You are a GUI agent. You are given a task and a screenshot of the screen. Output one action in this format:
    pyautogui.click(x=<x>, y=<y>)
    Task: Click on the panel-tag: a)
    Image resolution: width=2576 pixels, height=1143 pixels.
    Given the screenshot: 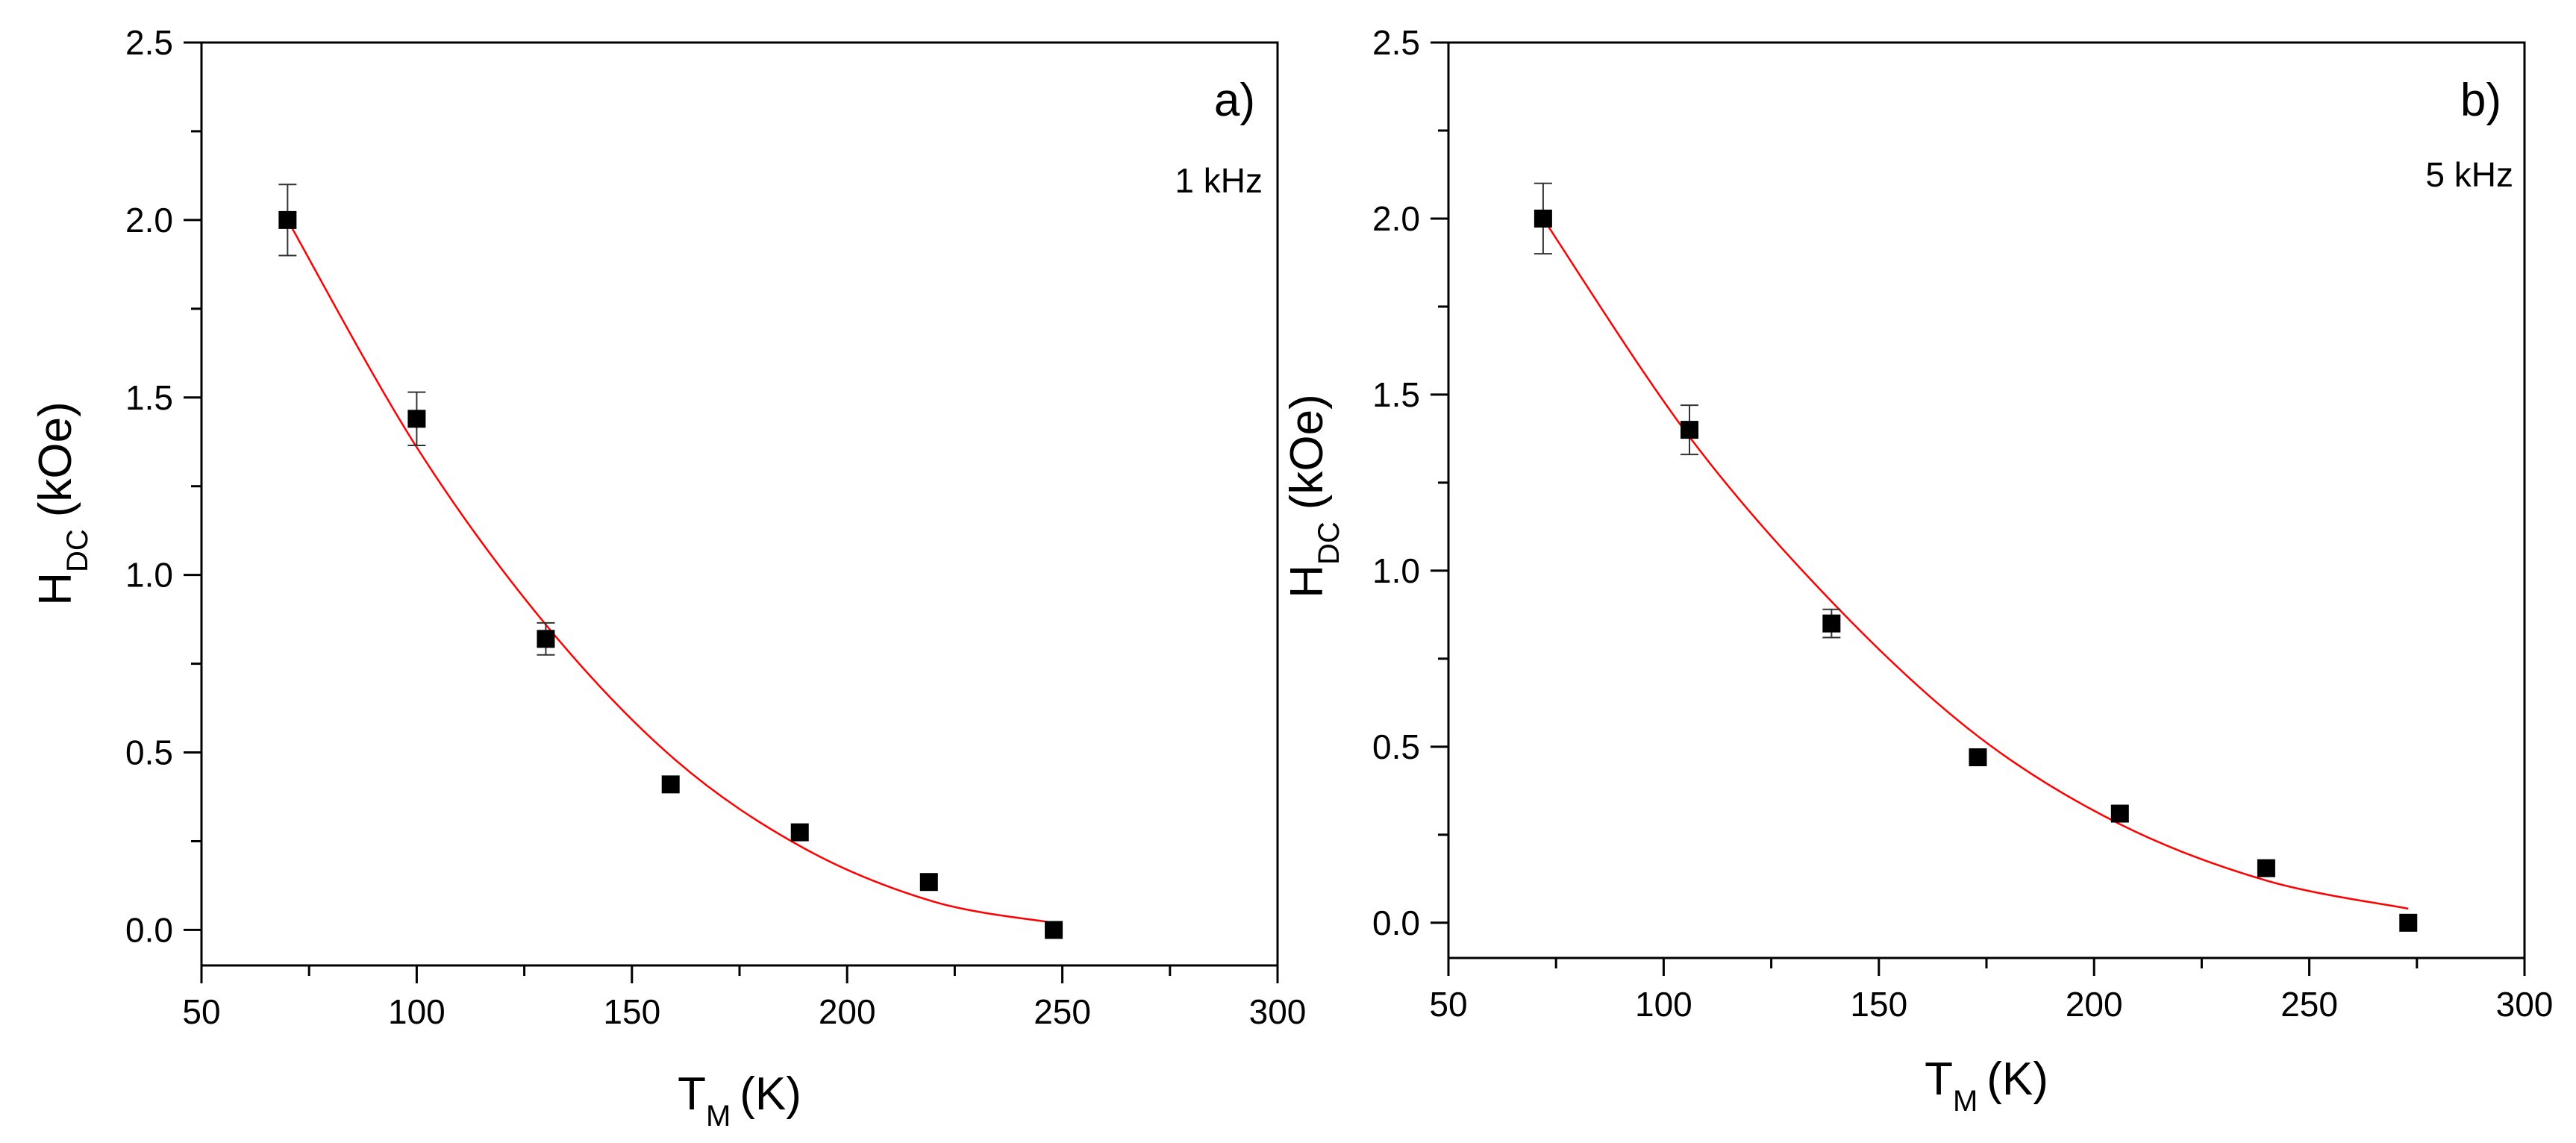 What is the action you would take?
    pyautogui.click(x=1234, y=101)
    